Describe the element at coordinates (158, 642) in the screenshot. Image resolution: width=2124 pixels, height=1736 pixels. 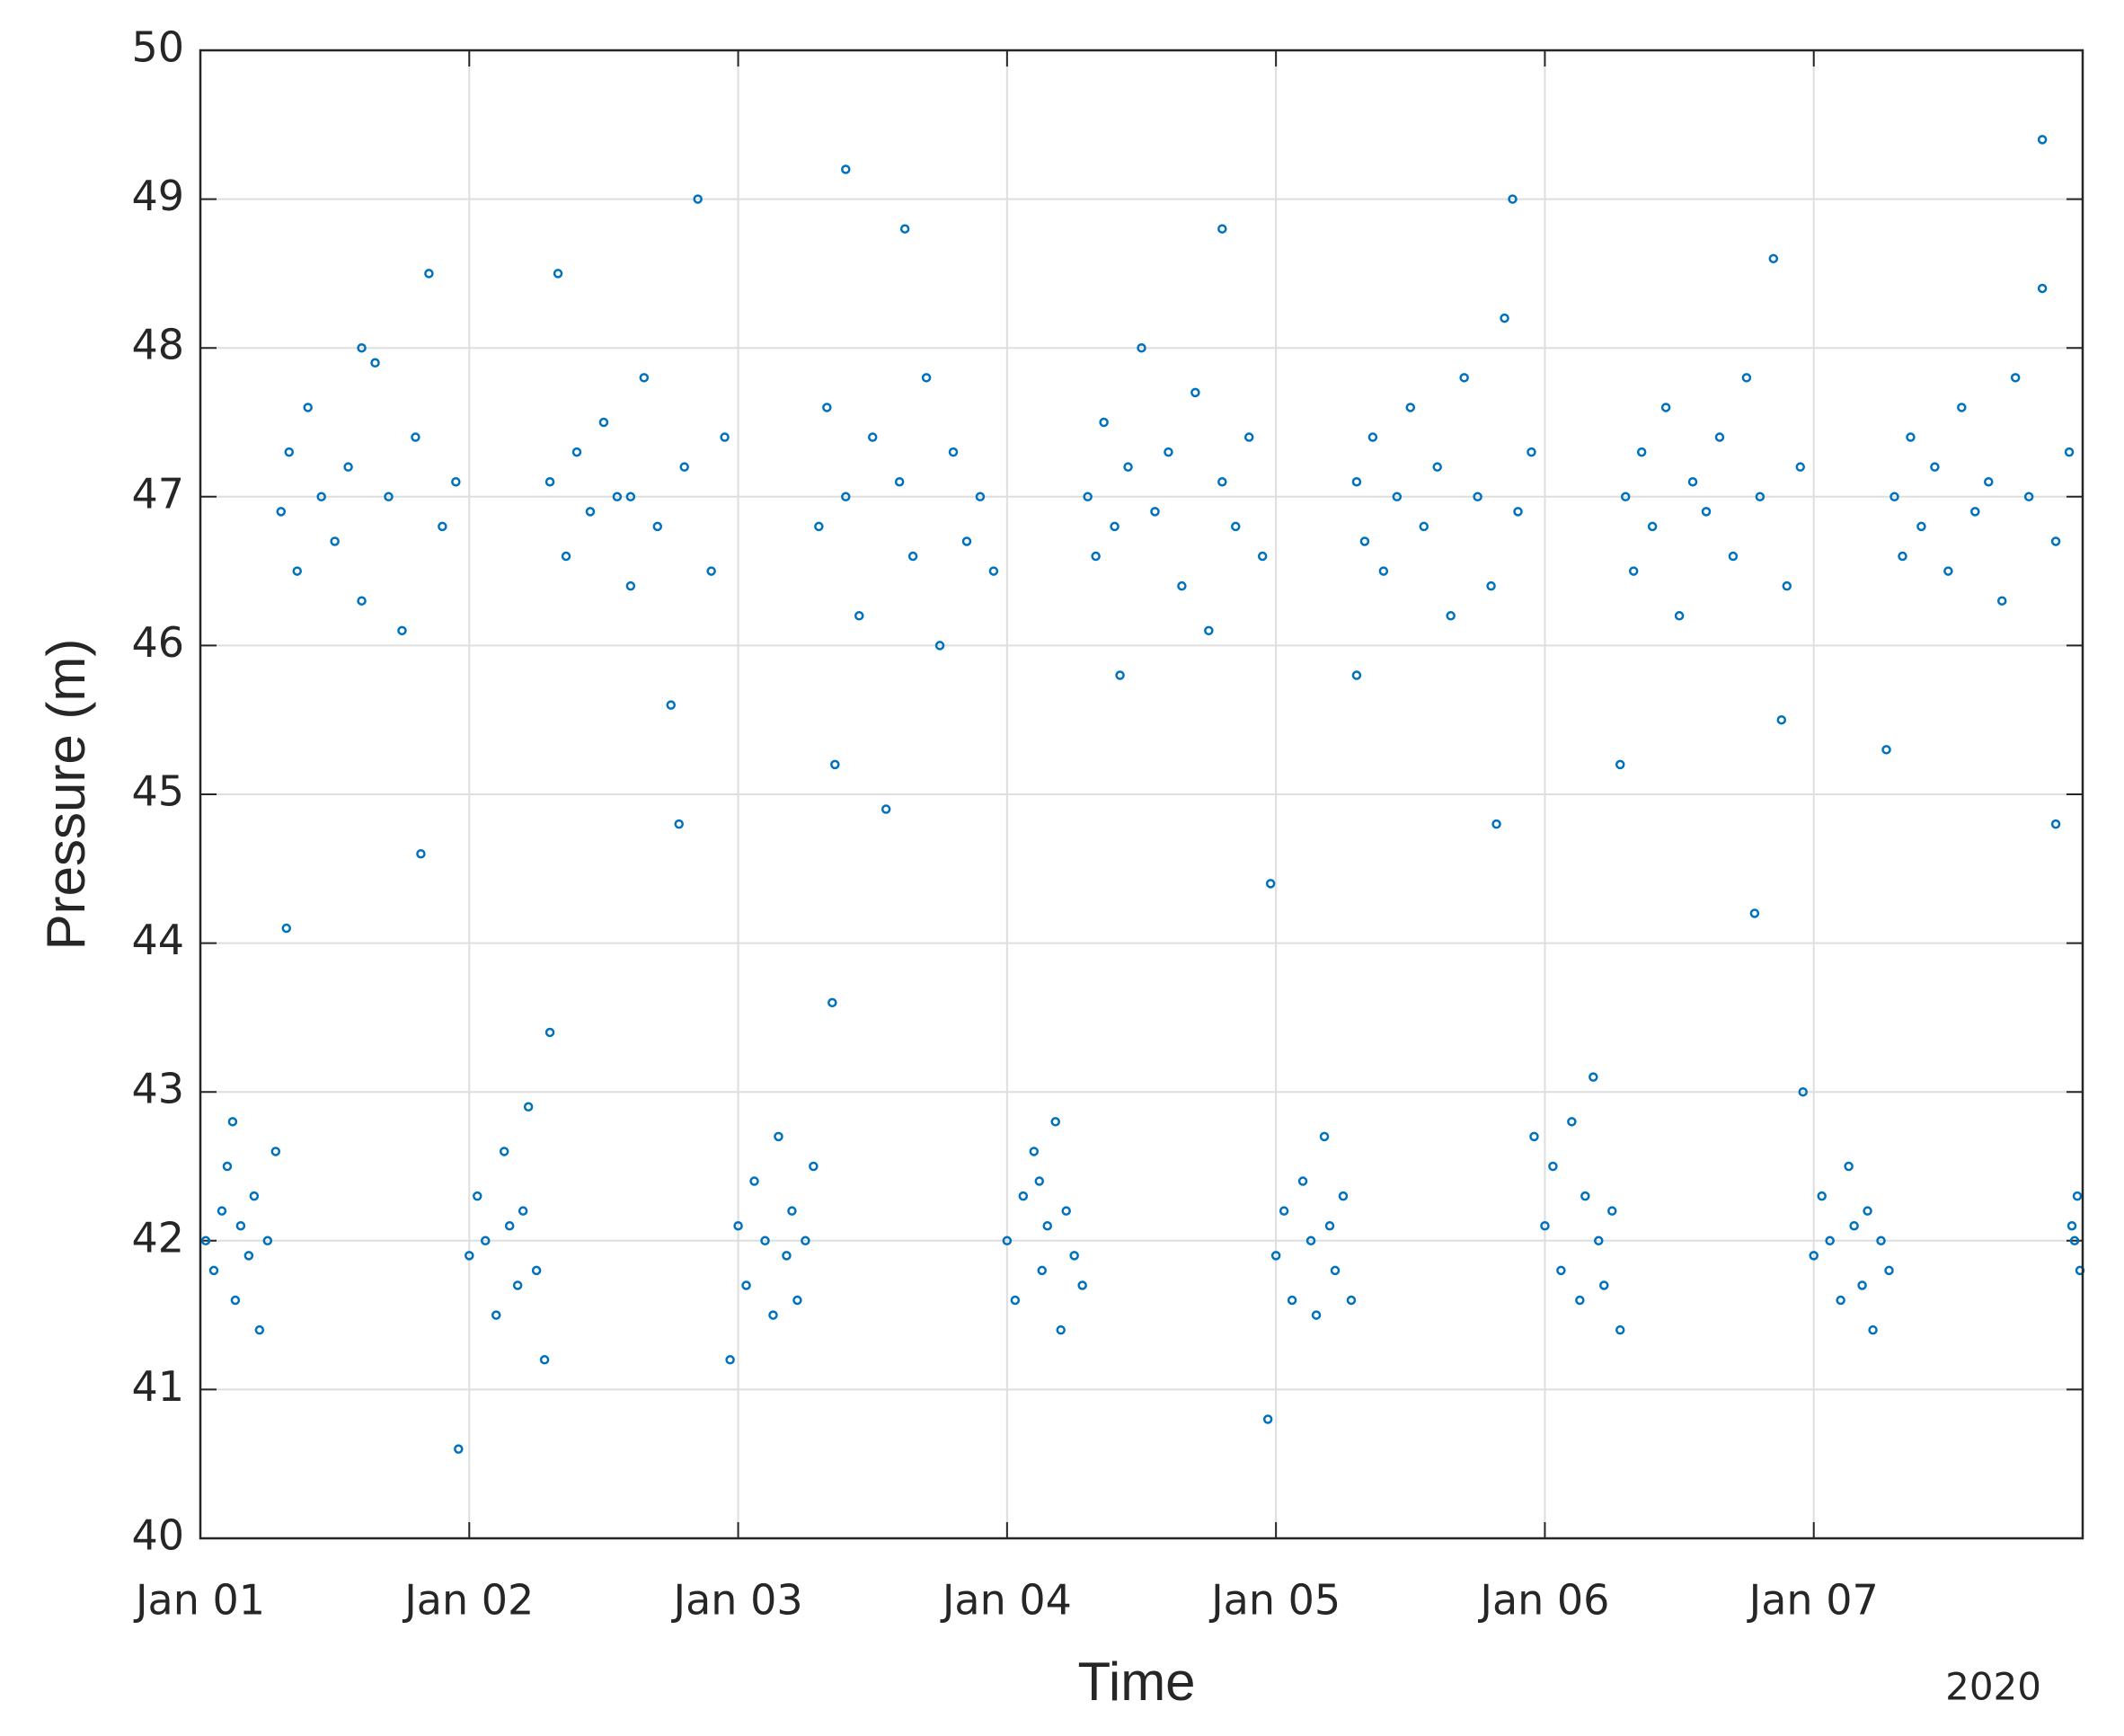
I see `y-tick-label: 46` at that location.